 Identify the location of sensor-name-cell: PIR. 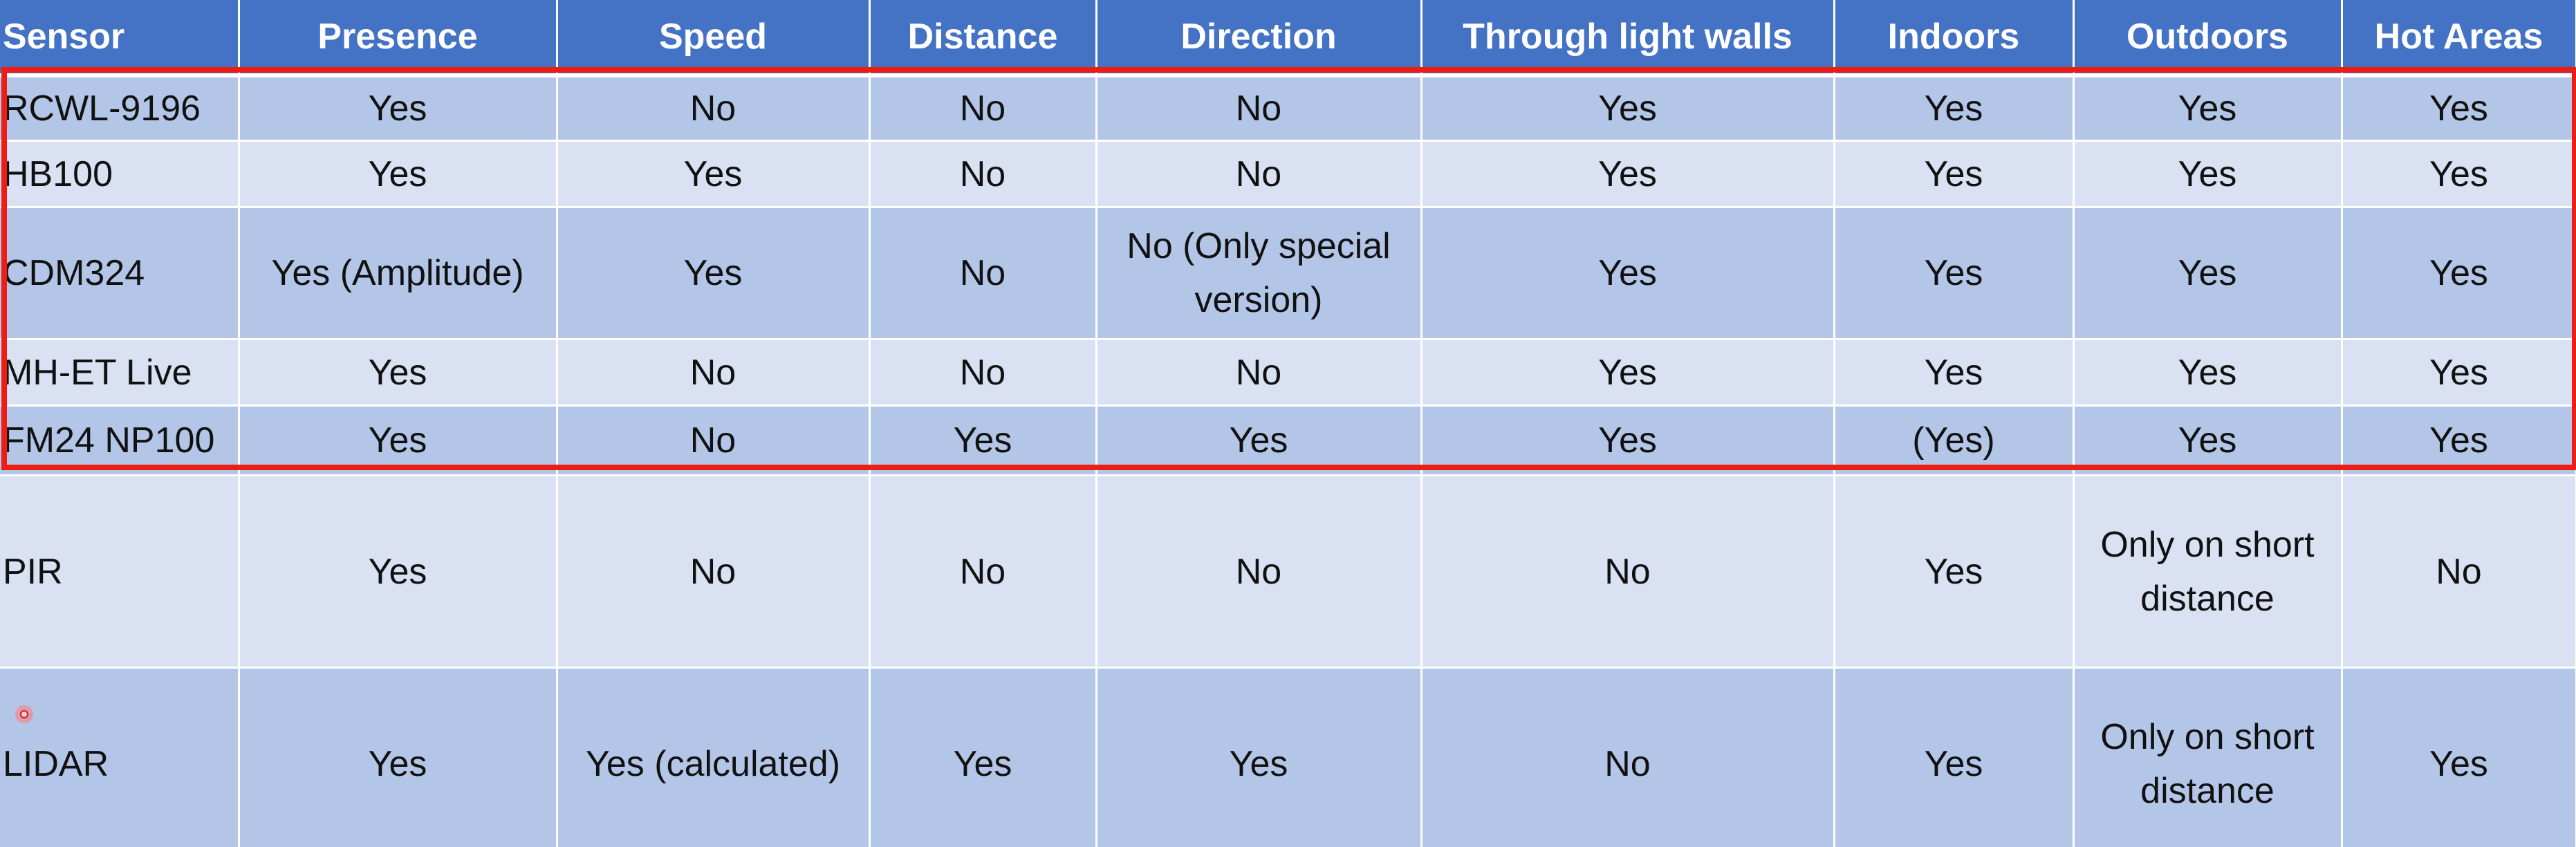
(120, 572).